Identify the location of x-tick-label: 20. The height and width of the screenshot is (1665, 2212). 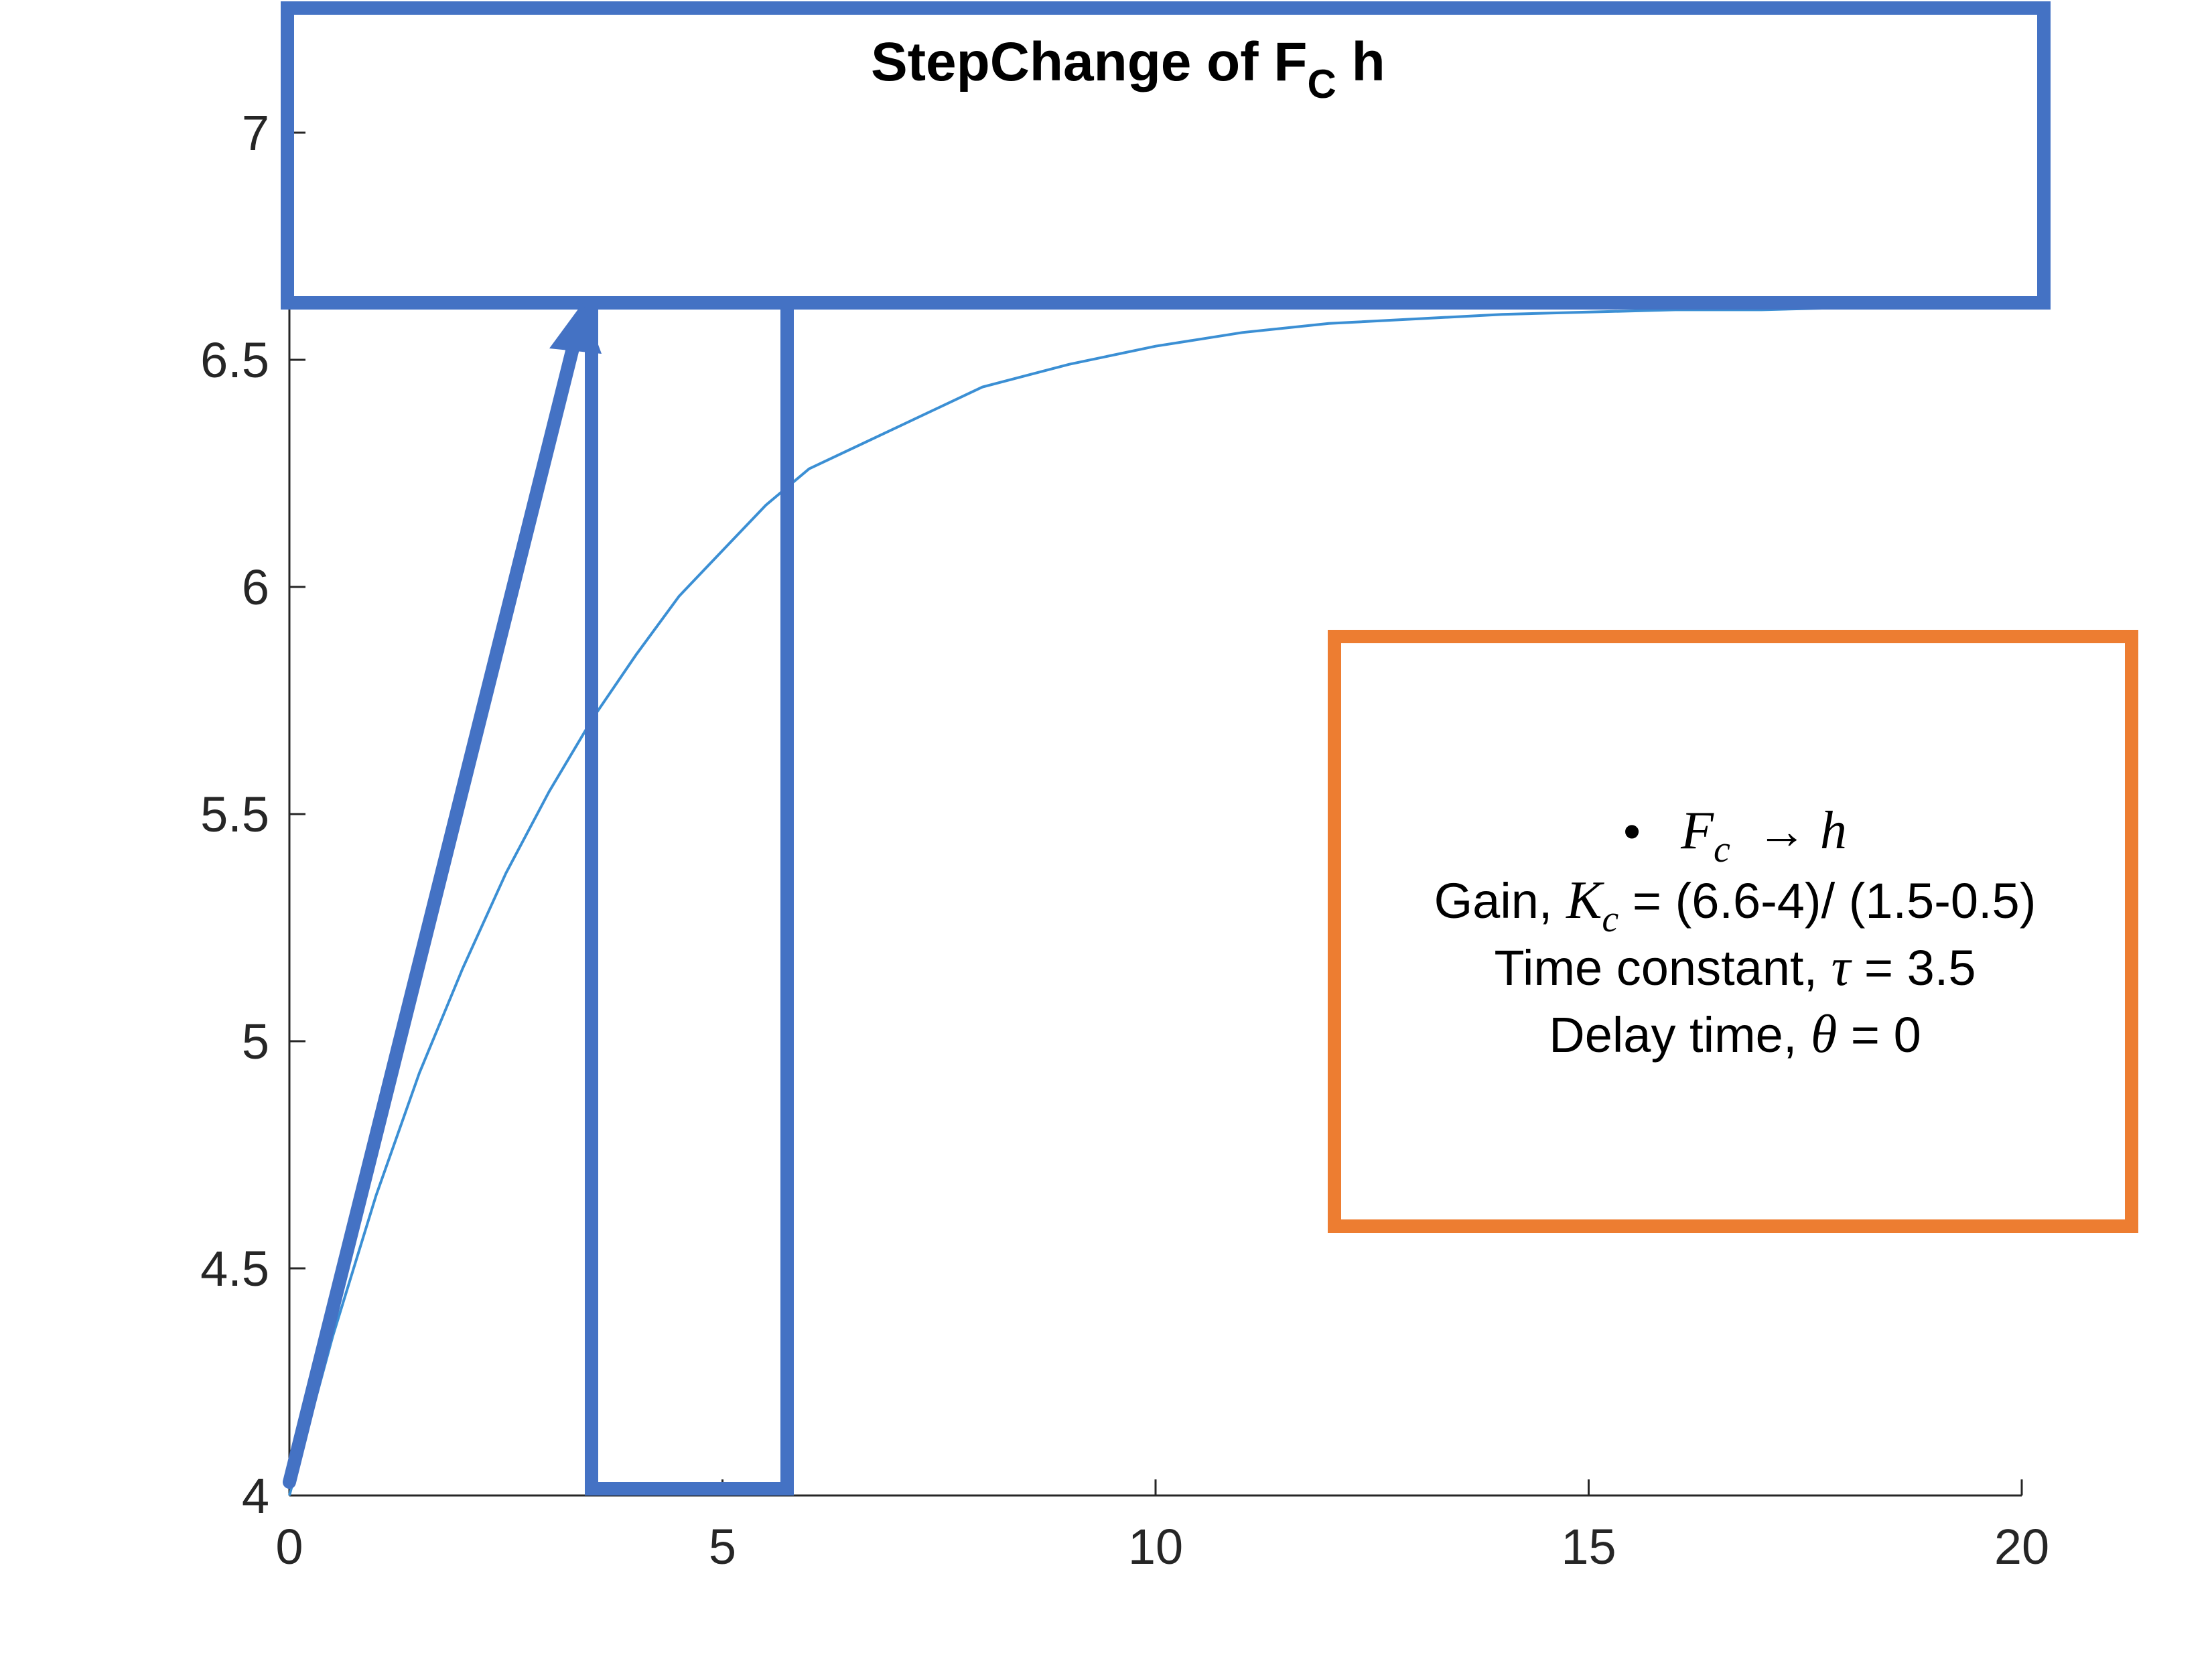
(2022, 1547).